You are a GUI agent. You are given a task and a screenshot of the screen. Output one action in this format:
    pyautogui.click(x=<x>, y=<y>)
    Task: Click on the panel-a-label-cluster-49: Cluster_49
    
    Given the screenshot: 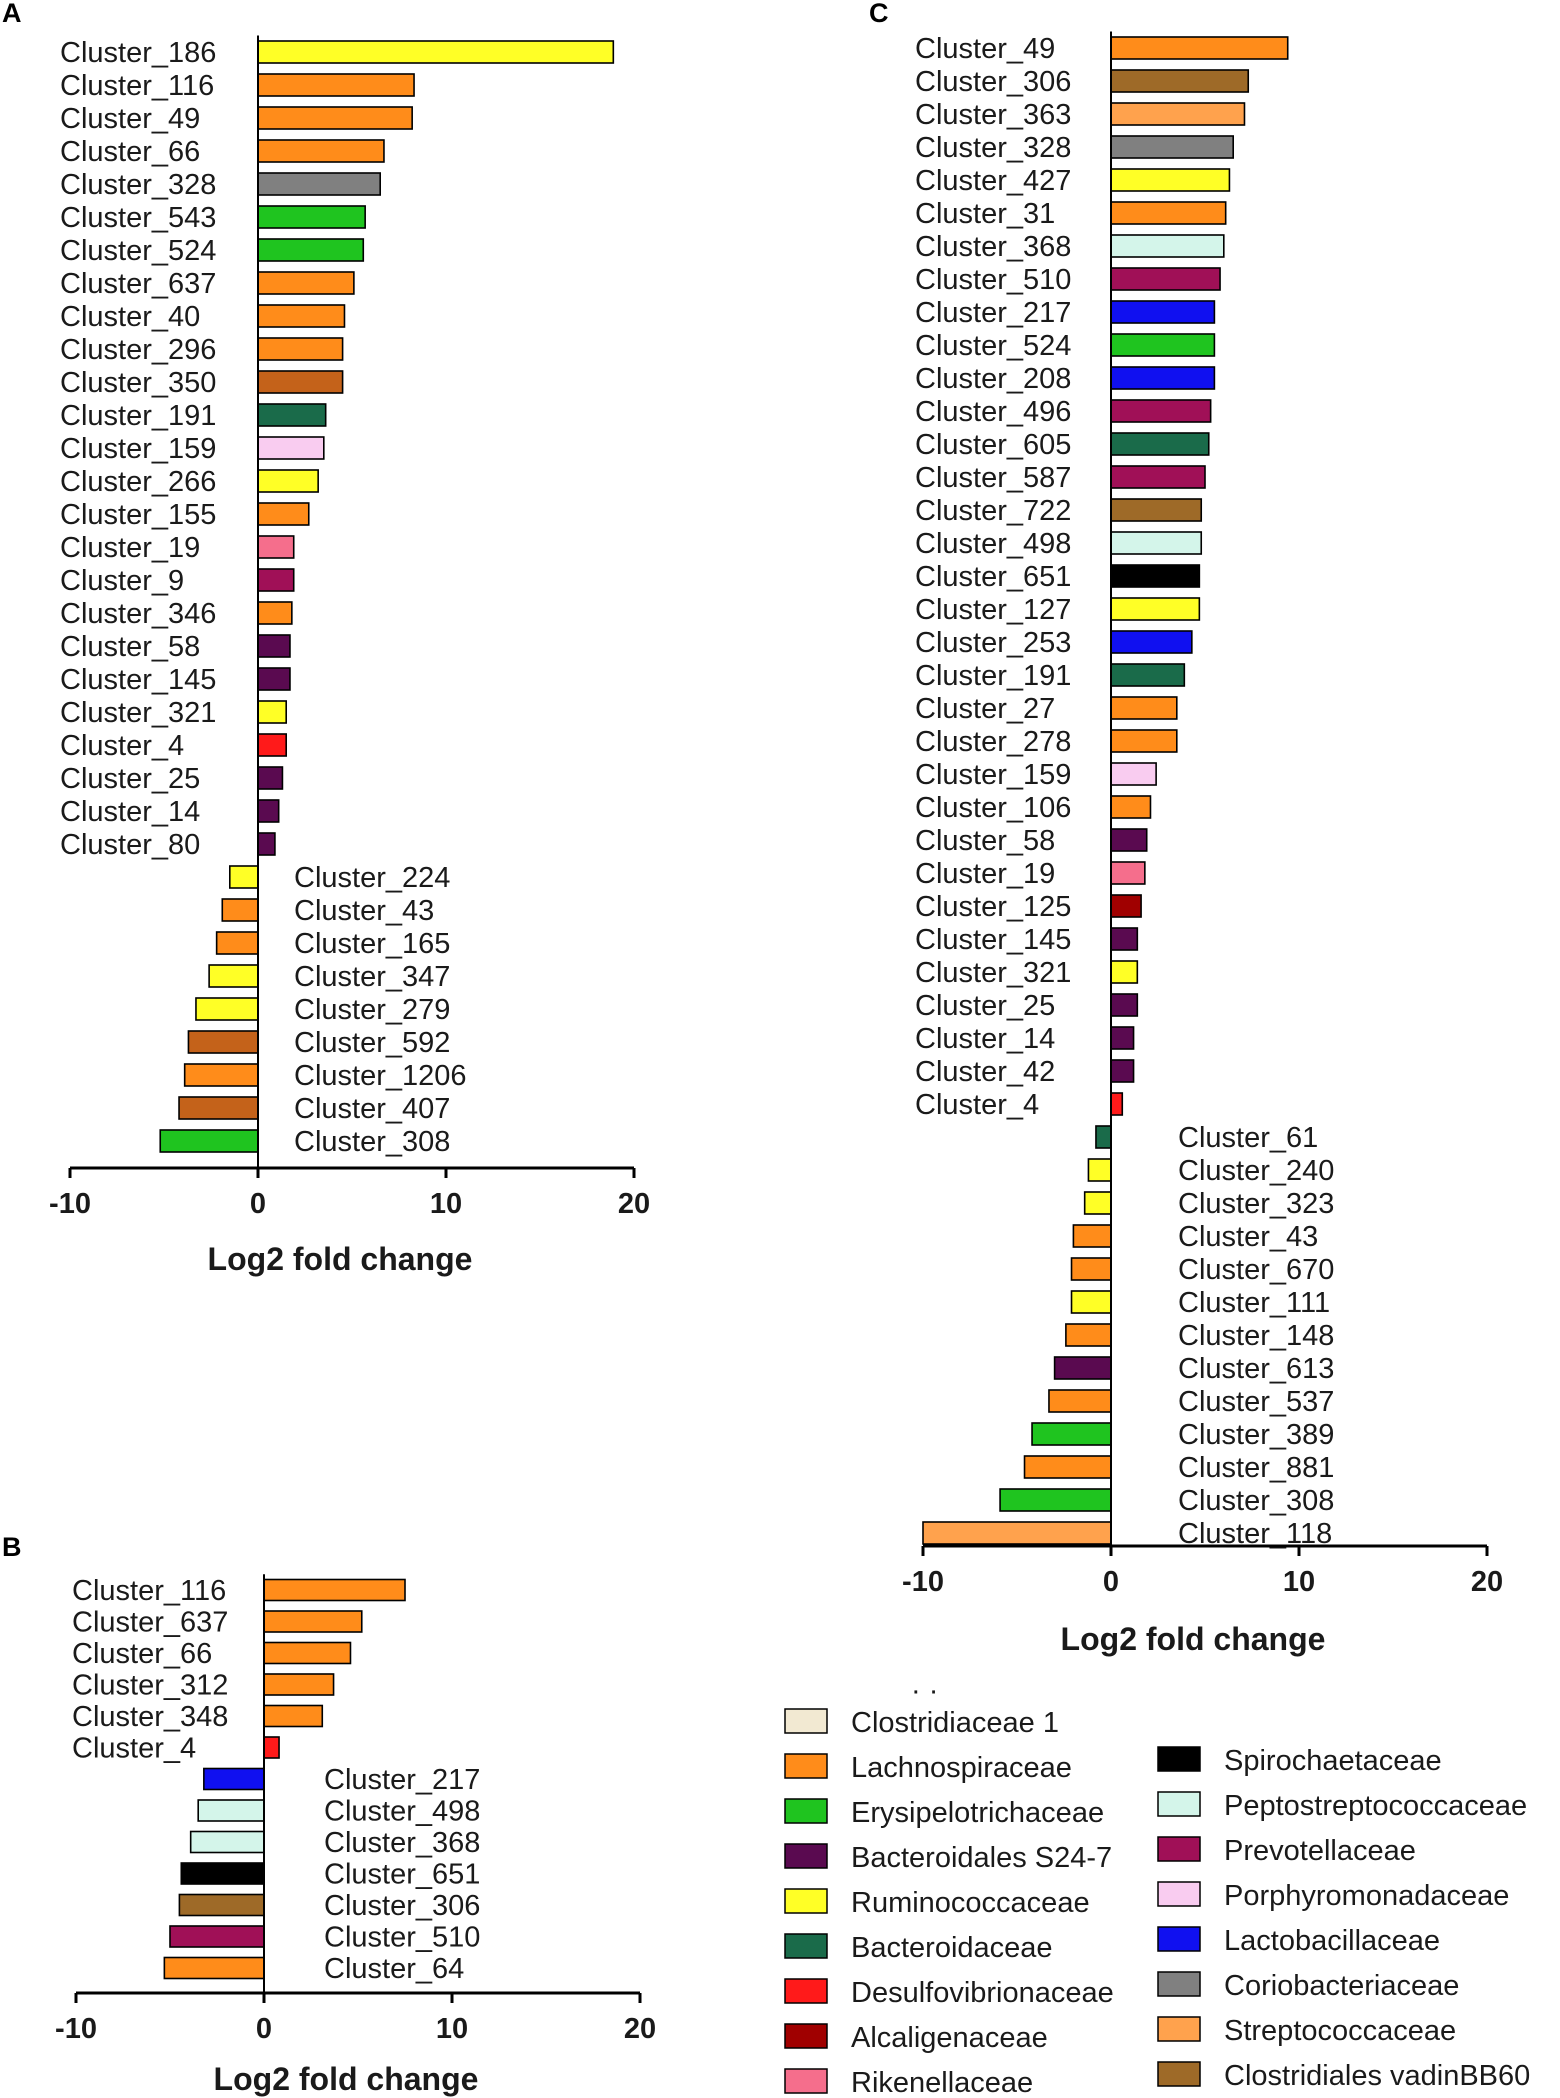 What is the action you would take?
    pyautogui.click(x=130, y=119)
    